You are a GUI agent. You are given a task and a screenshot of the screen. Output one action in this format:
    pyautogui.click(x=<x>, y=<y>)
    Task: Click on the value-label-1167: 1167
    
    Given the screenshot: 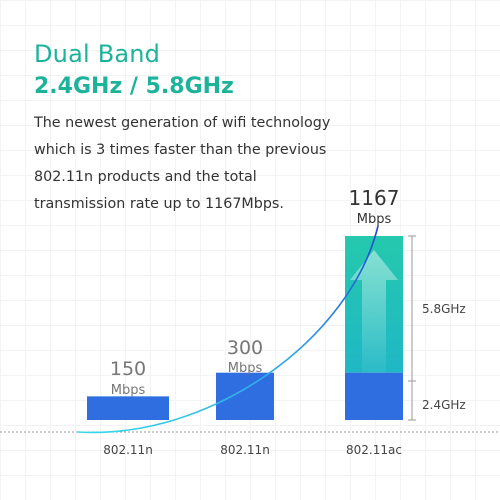 What is the action you would take?
    pyautogui.click(x=374, y=198)
    